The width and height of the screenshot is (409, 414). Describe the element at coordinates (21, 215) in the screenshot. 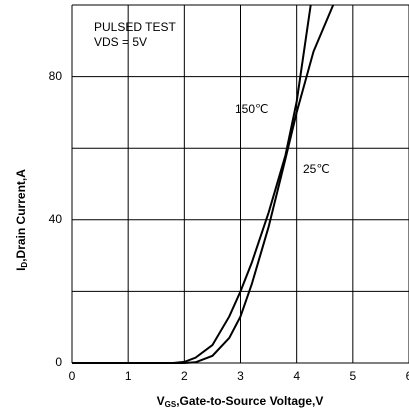

I see `y-label-rest: ,Drain Current,A` at that location.